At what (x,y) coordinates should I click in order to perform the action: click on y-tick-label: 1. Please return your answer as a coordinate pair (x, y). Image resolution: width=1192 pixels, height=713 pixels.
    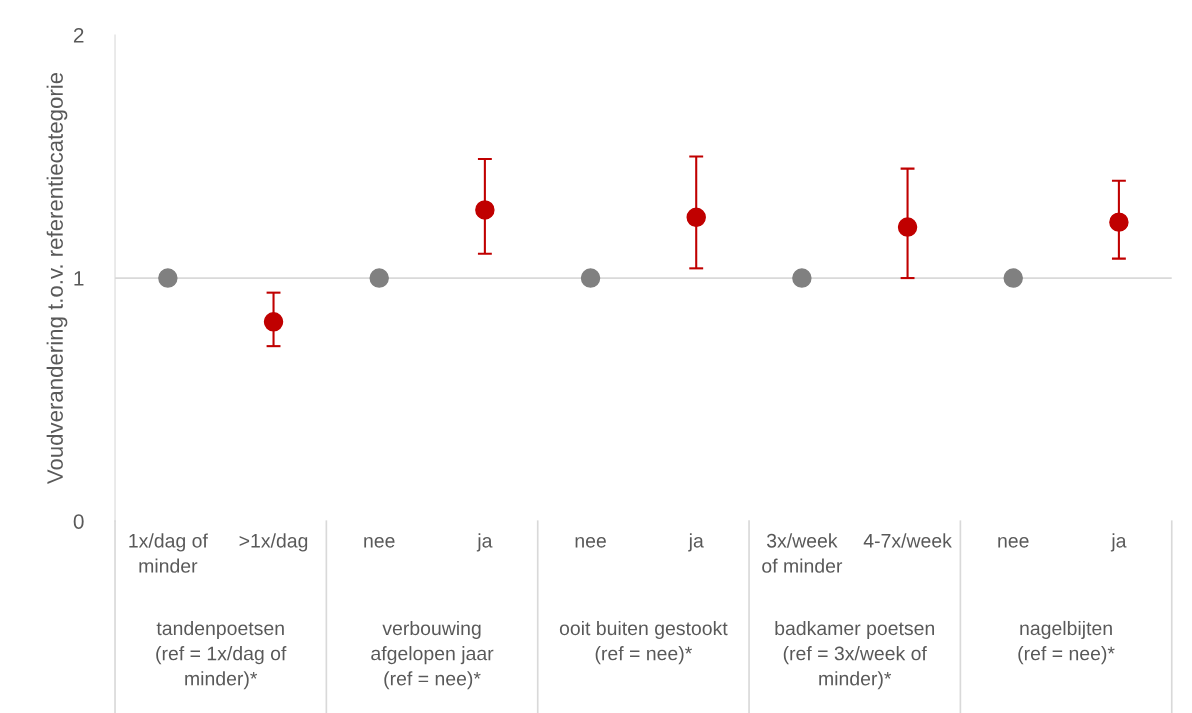
    Looking at the image, I should click on (79, 278).